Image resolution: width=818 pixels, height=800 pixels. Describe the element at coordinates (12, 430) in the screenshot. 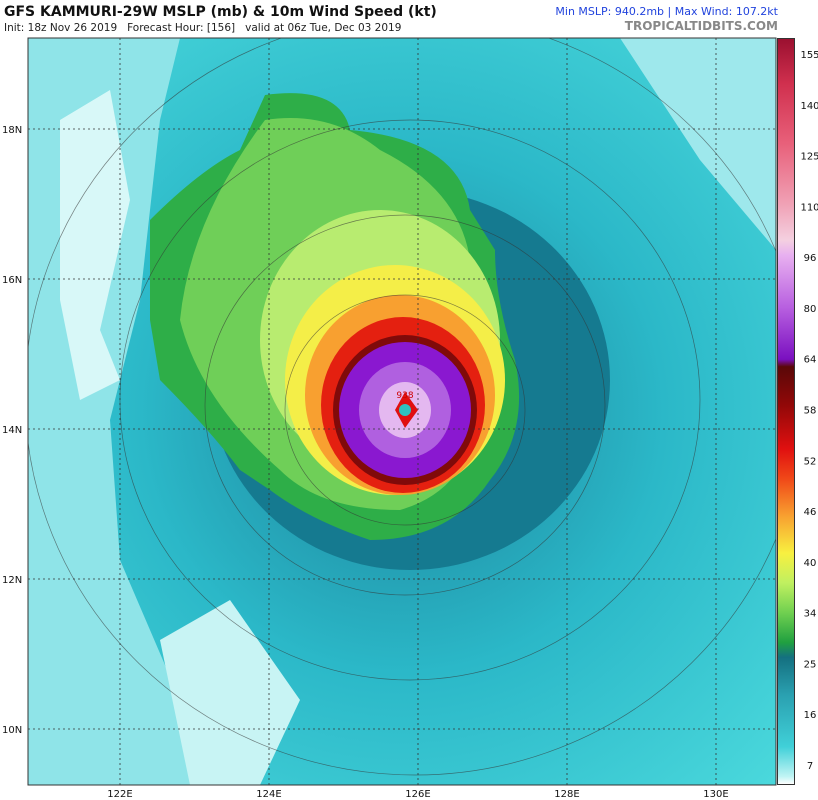

I see `lat-label: 14N` at that location.